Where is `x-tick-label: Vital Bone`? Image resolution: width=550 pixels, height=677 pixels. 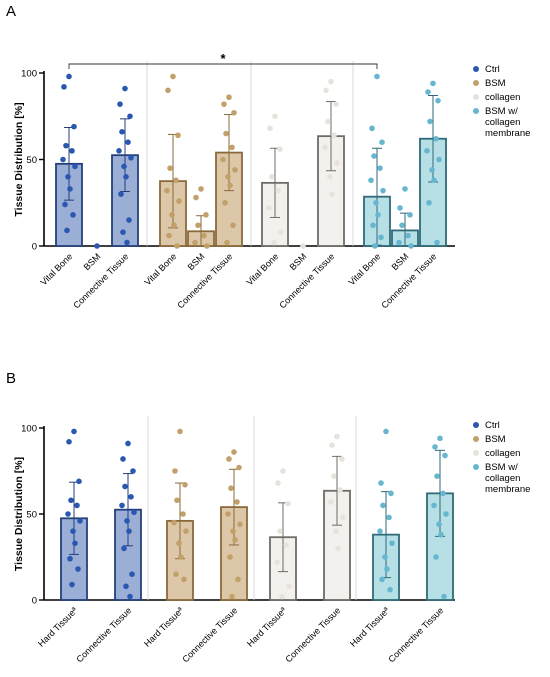
x-tick-label: Vital Bone is located at coordinates (364, 269).